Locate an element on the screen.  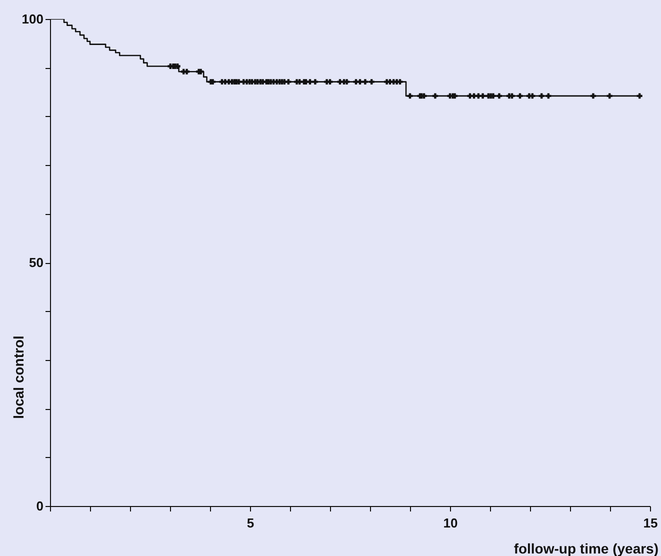
y-tick-label: 50 is located at coordinates (36, 262).